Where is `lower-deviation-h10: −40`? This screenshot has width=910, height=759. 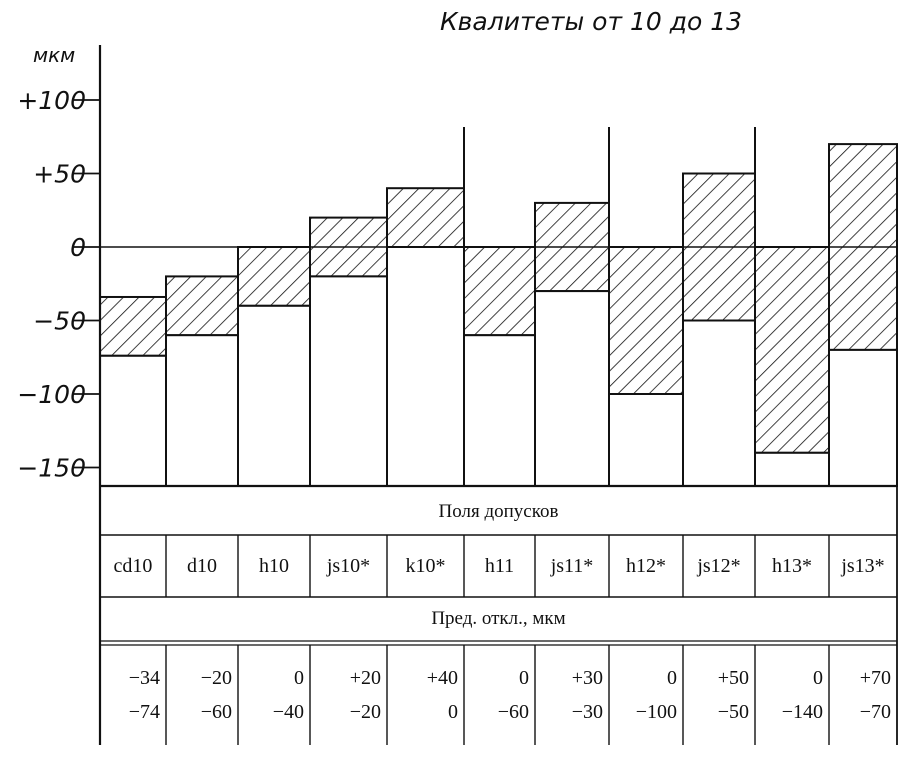
lower-deviation-h10: −40 is located at coordinates (288, 712).